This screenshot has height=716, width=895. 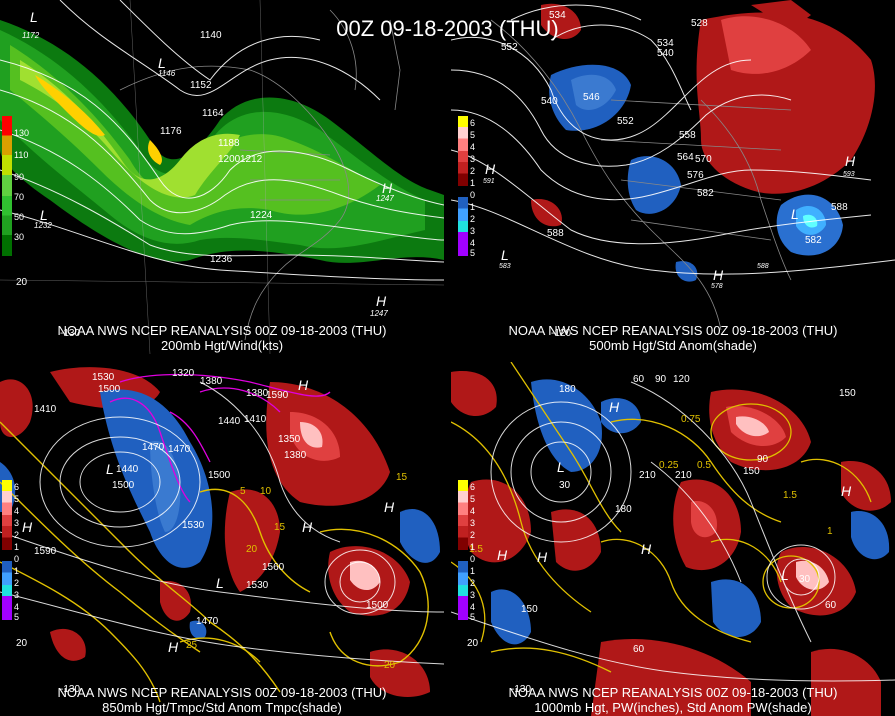 I want to click on contour-label: 591, so click(x=489, y=181).